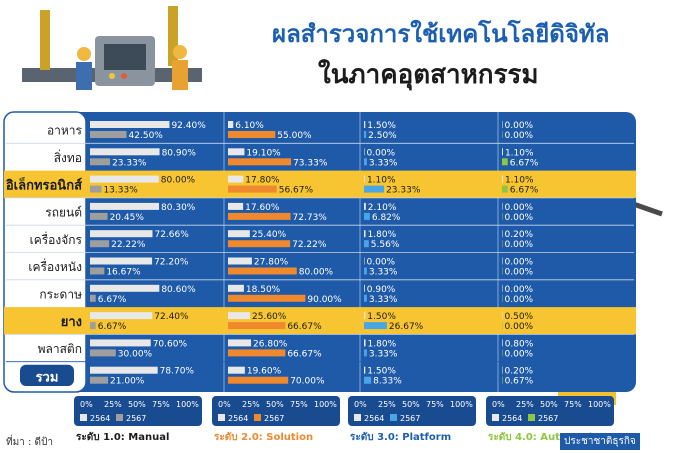 The height and width of the screenshot is (453, 682). Describe the element at coordinates (171, 235) in the screenshot. I see `data-label-2564: 72.66%` at that location.